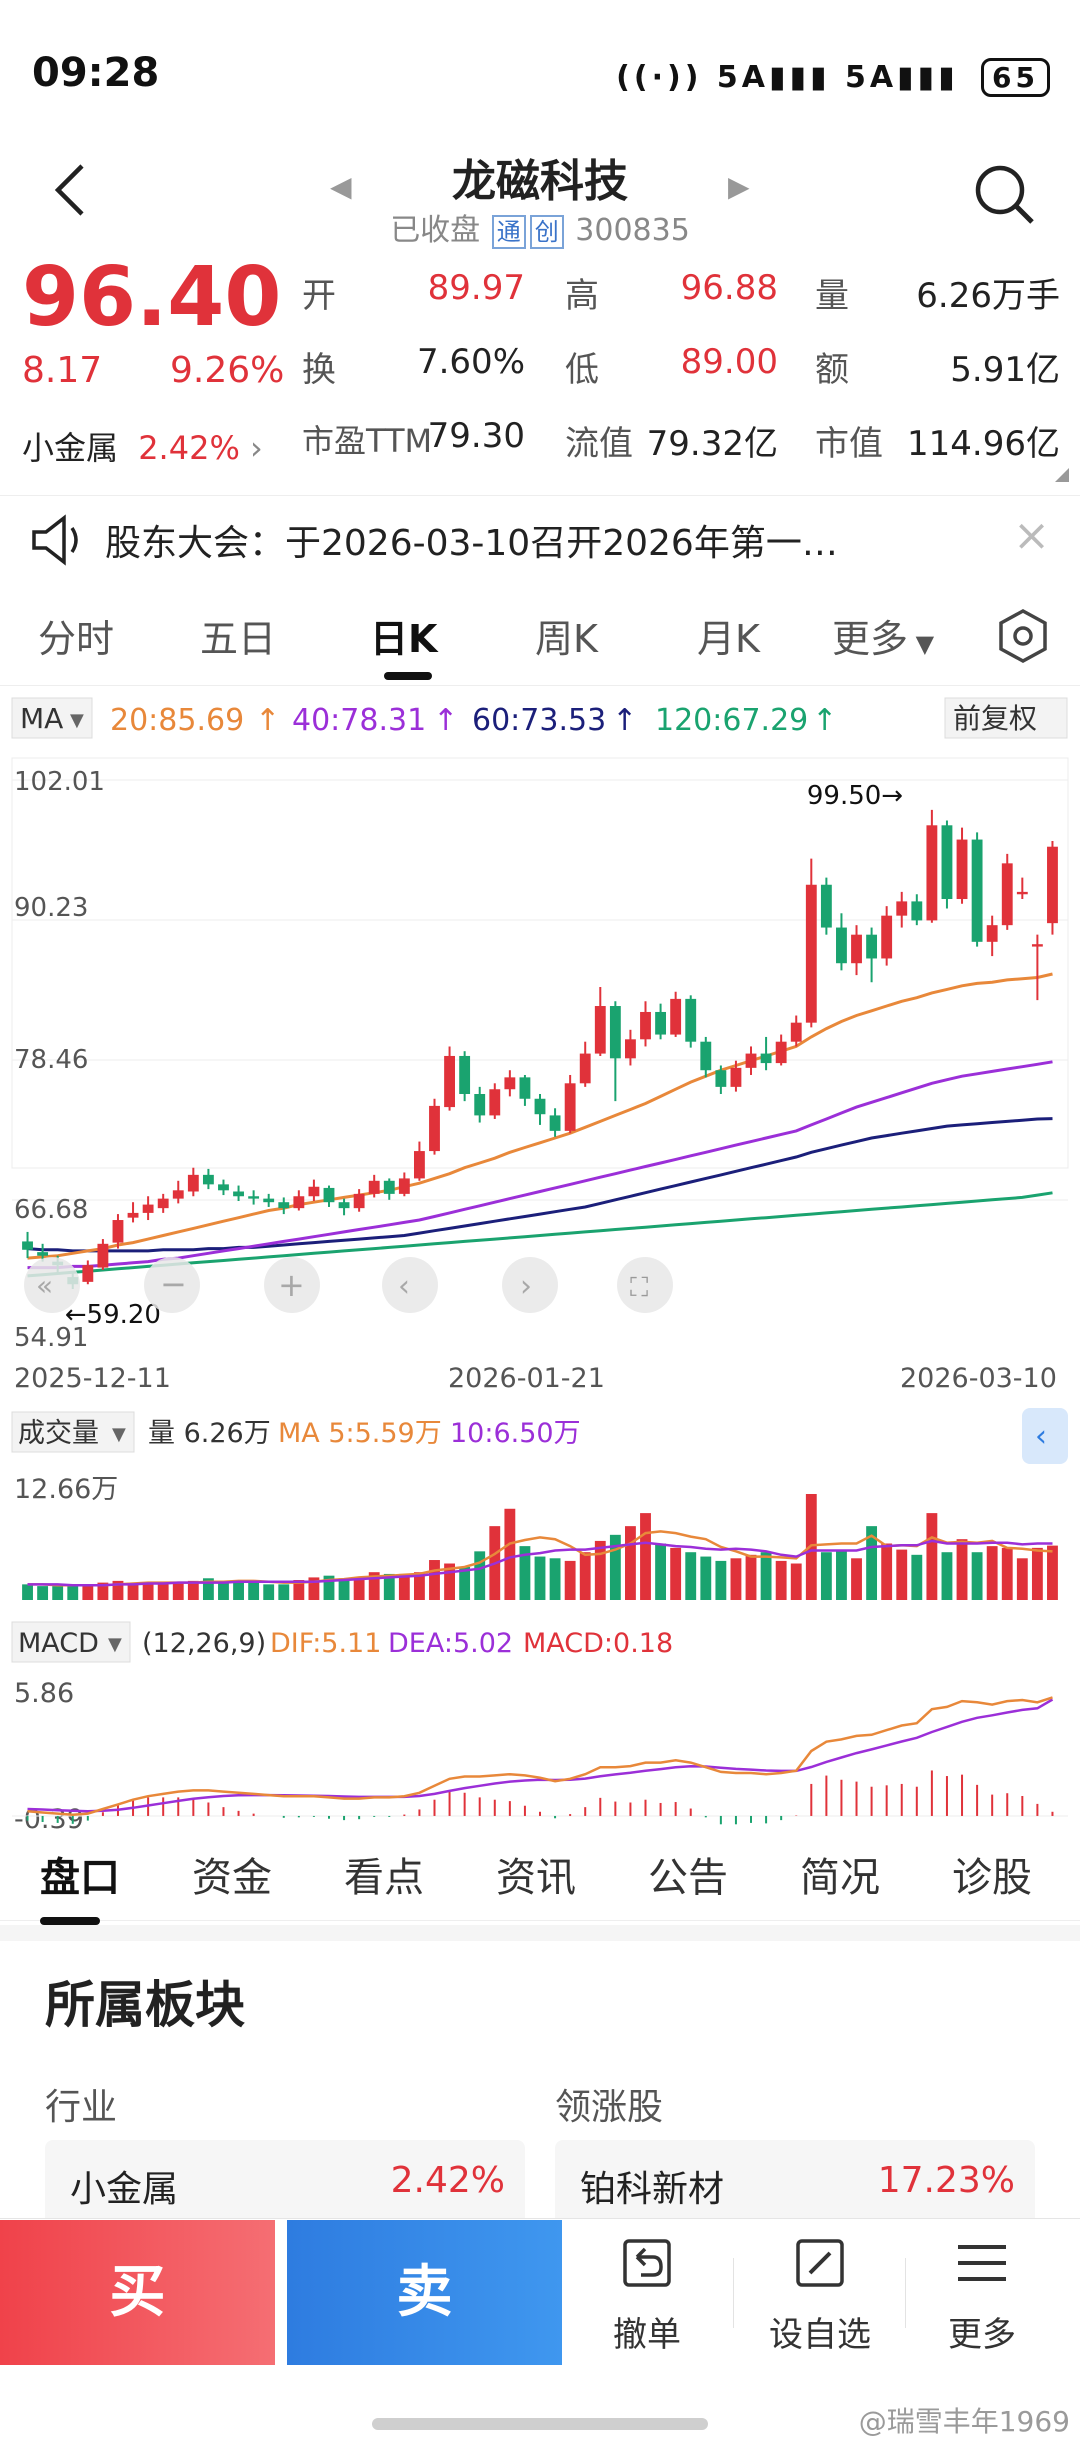  Describe the element at coordinates (1023, 638) in the screenshot. I see `chart-settings-button` at that location.